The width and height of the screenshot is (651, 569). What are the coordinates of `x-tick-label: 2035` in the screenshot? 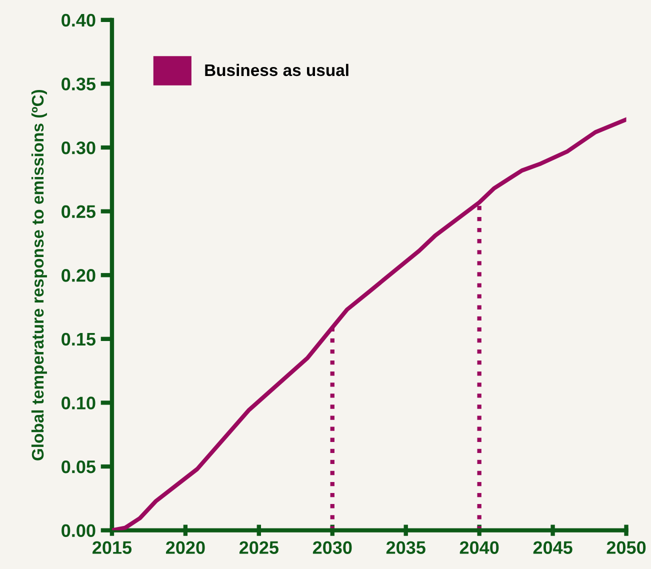 It's located at (406, 547).